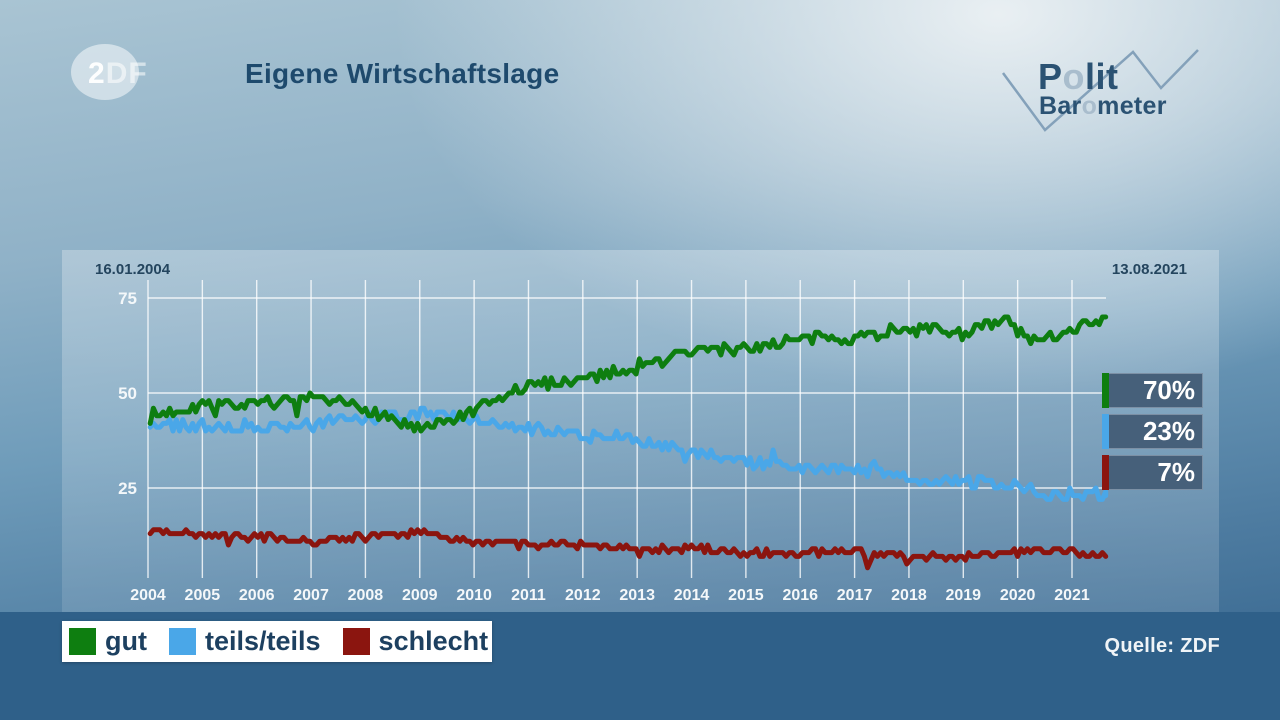  I want to click on badge-value-gut: 70%, so click(1168, 390).